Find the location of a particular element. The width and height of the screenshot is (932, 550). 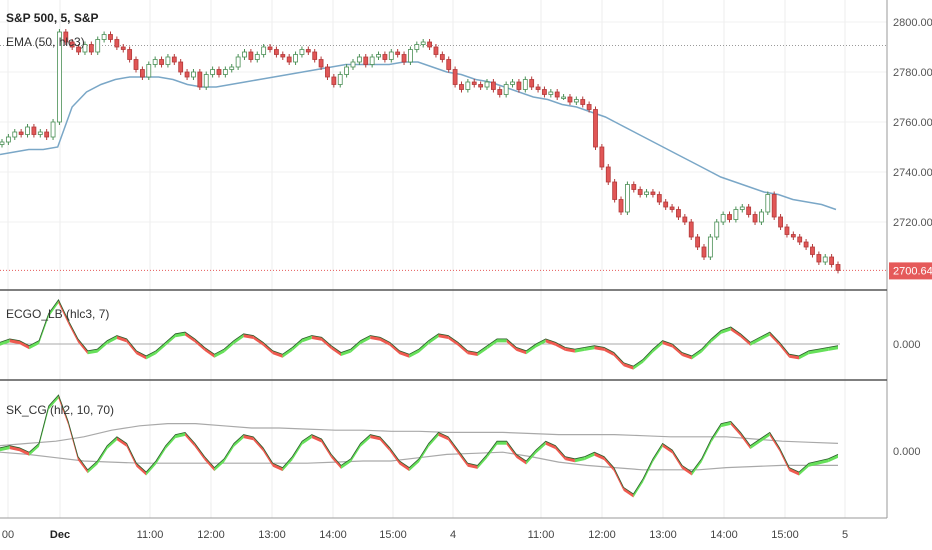

price-tick-label: 2800.00 is located at coordinates (912, 23).